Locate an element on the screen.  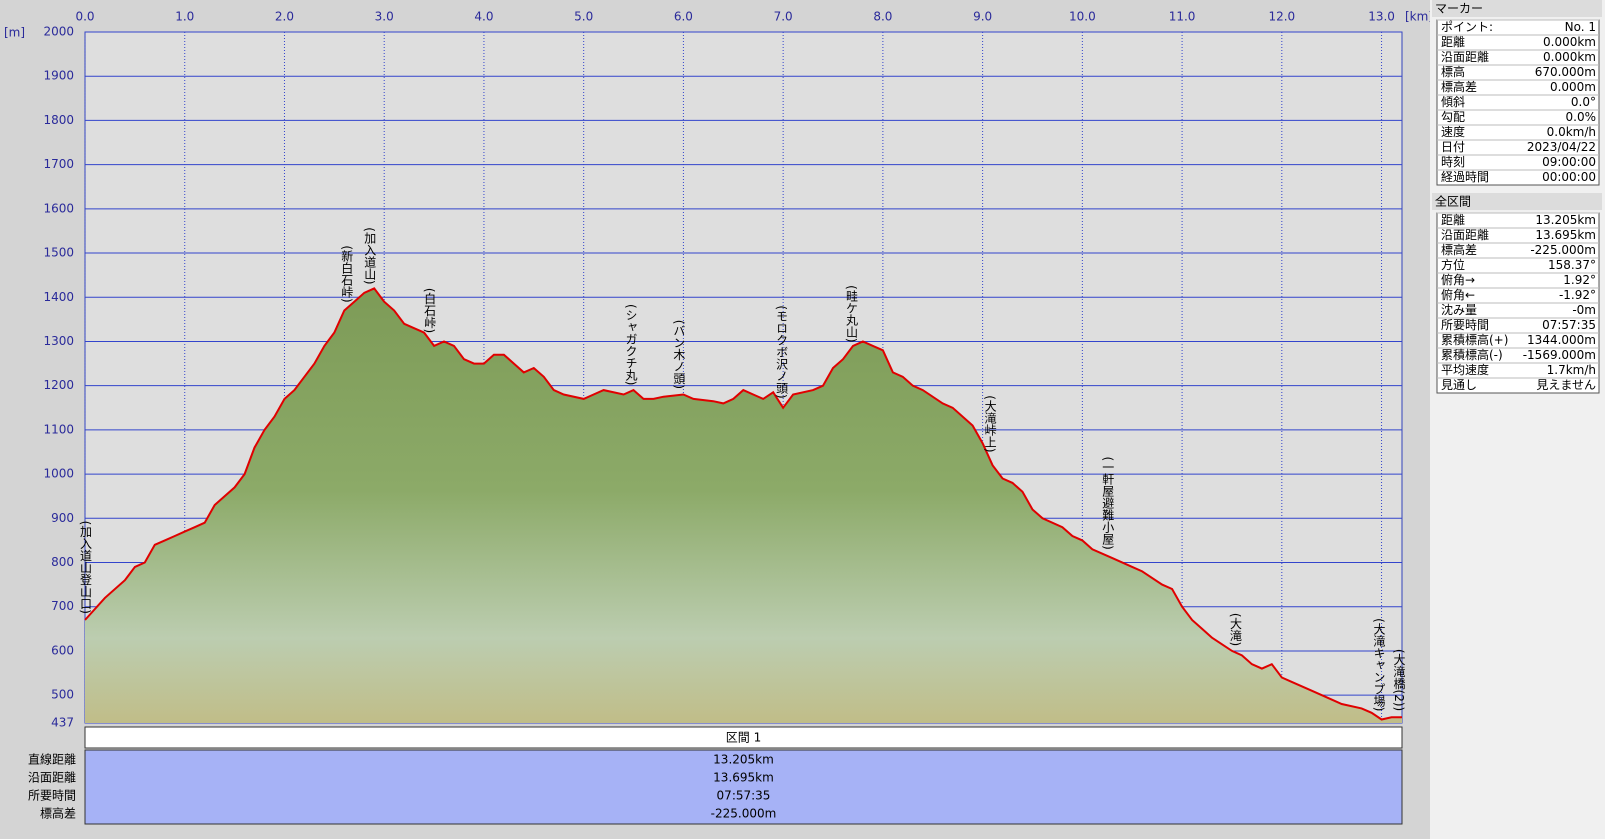
y-tick-label: 1500 is located at coordinates (58, 253).